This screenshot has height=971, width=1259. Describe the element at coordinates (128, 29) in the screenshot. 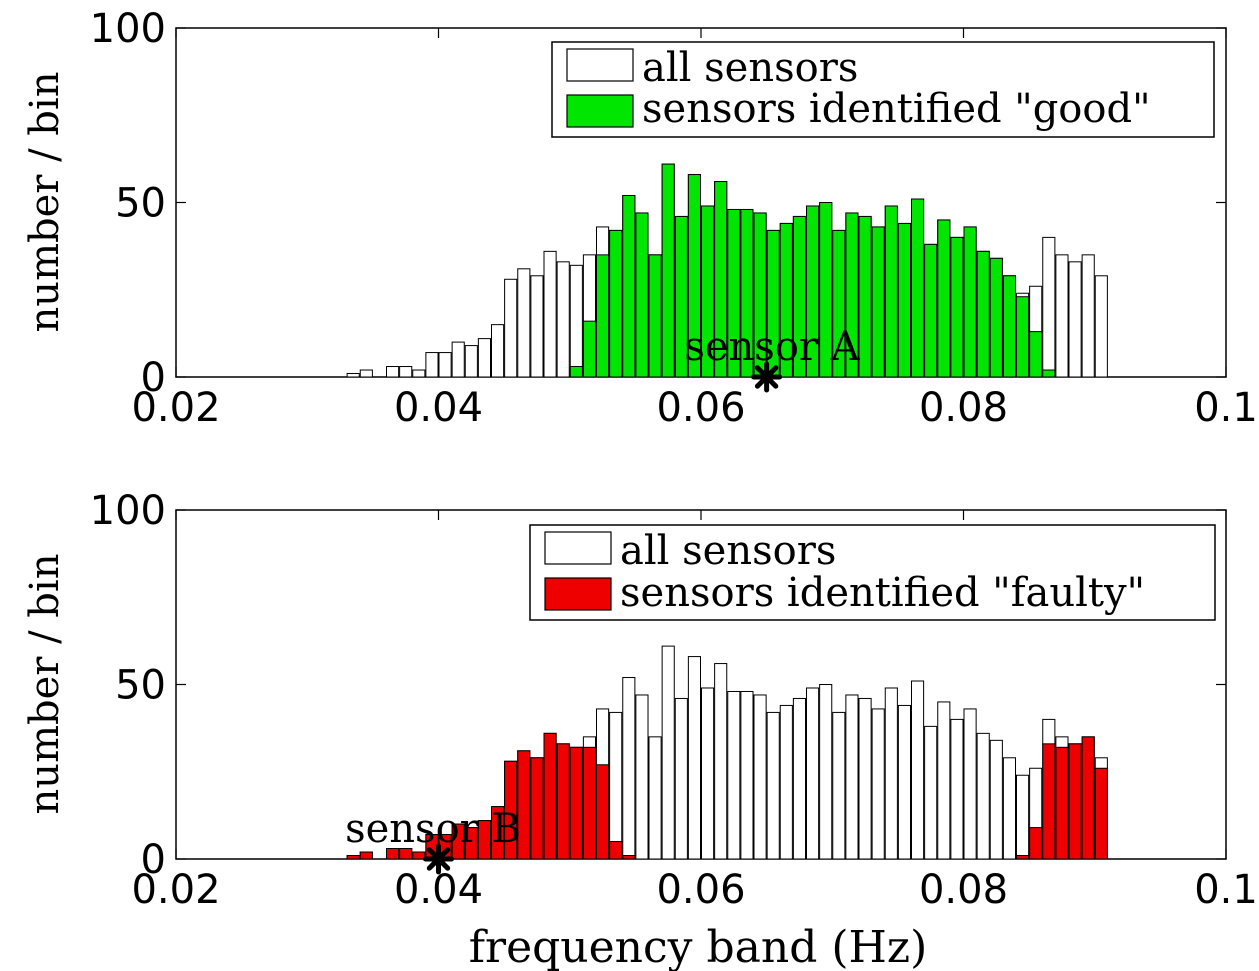

I see `y-tick-label: 100` at that location.